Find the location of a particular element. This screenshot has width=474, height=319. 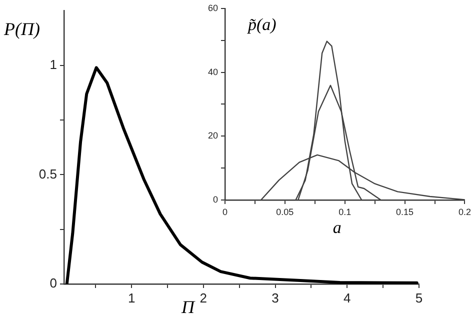

y-tick-label: 0.5 is located at coordinates (47, 174).